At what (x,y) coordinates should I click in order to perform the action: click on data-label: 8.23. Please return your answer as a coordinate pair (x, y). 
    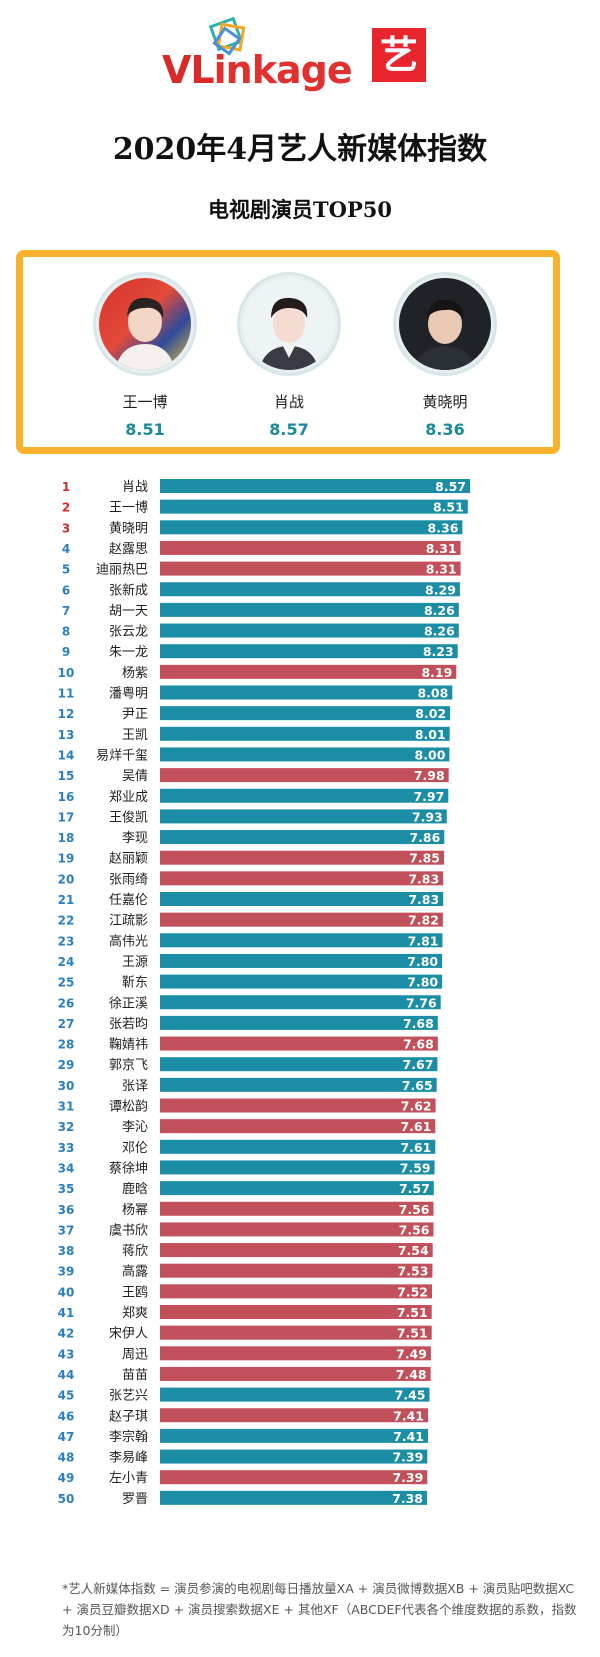
    Looking at the image, I should click on (438, 651).